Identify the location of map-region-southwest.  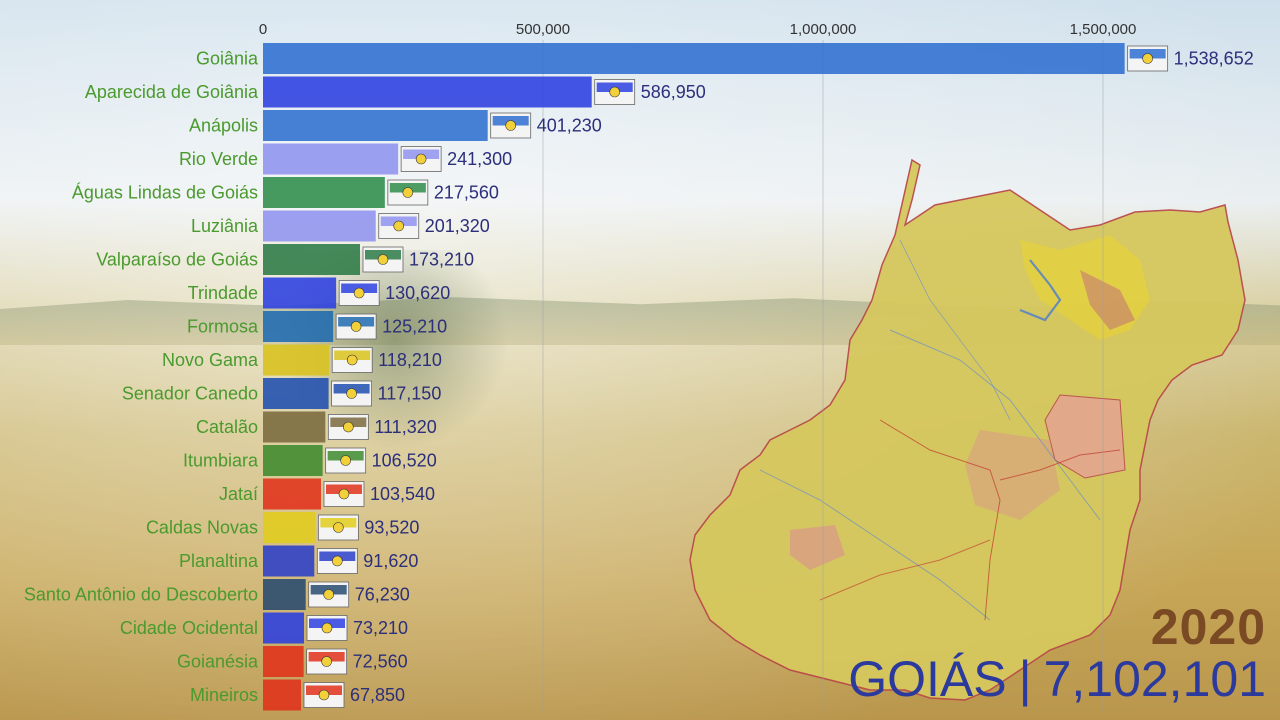
(817, 547).